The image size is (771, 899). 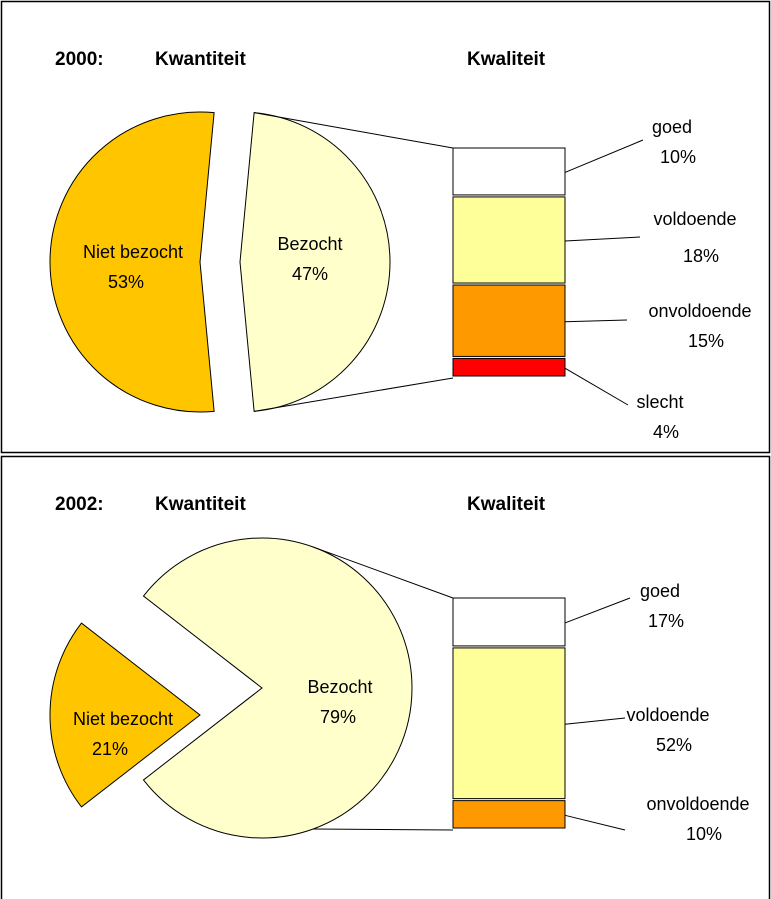 I want to click on pie-value-label: 47%, so click(x=310, y=274).